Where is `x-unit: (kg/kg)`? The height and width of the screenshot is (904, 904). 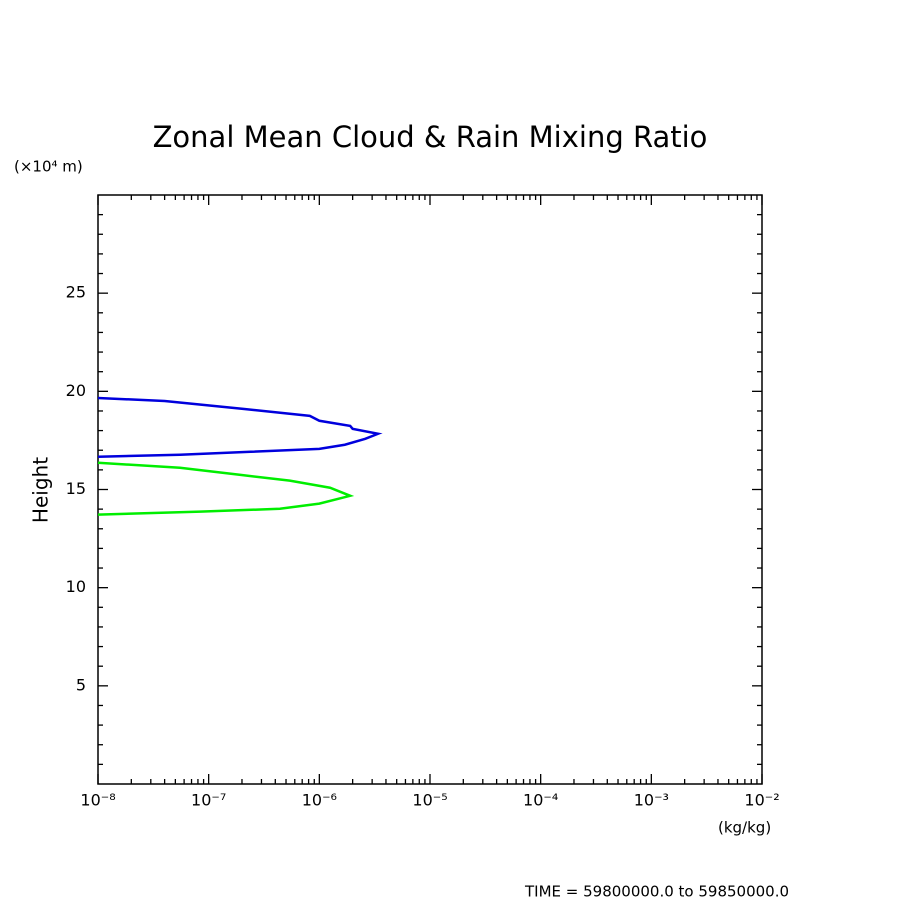 x-unit: (kg/kg) is located at coordinates (744, 828).